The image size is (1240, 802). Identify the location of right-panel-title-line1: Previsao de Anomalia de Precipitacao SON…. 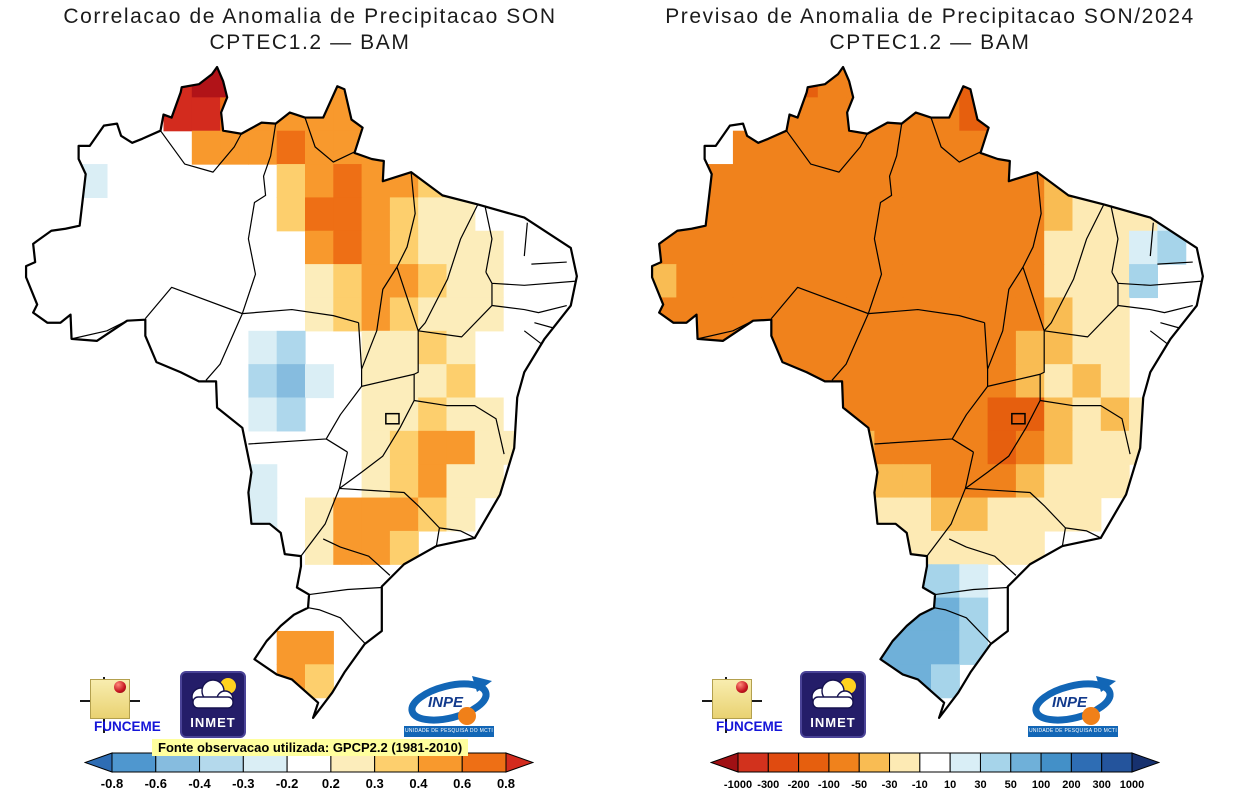
(930, 16).